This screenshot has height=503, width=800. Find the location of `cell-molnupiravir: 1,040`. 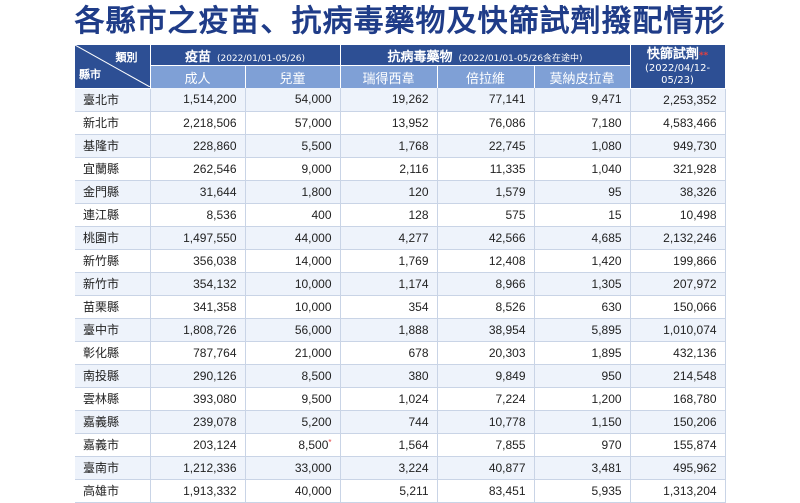

cell-molnupiravir: 1,040 is located at coordinates (582, 169).